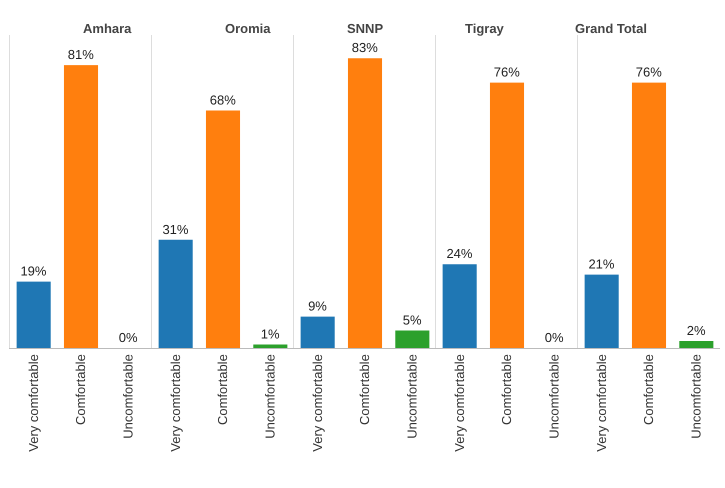  What do you see at coordinates (223, 100) in the screenshot?
I see `data-label: 68%` at bounding box center [223, 100].